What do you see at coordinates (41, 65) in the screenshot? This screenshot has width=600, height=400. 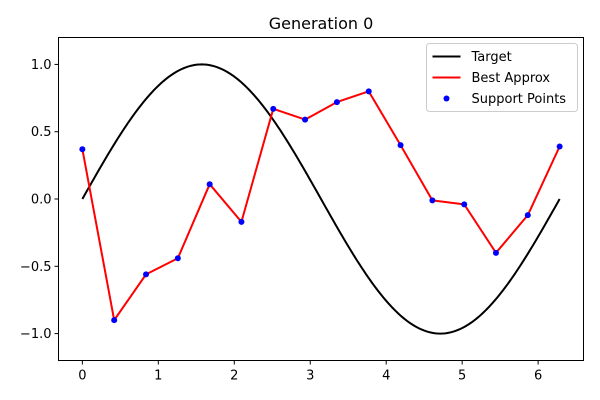 I see `y-tick-label: 1.0` at bounding box center [41, 65].